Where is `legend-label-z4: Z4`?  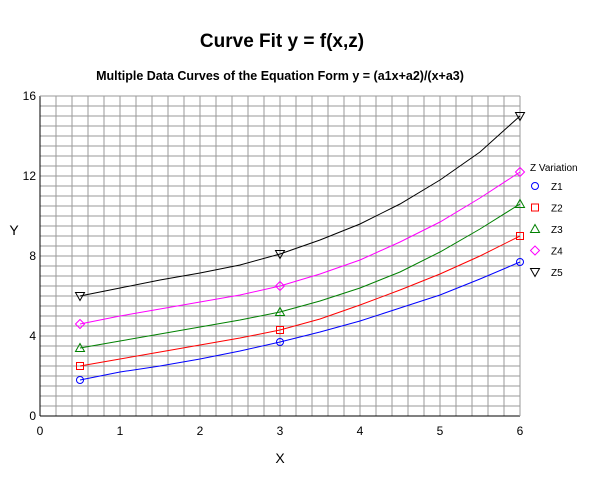 legend-label-z4: Z4 is located at coordinates (557, 252).